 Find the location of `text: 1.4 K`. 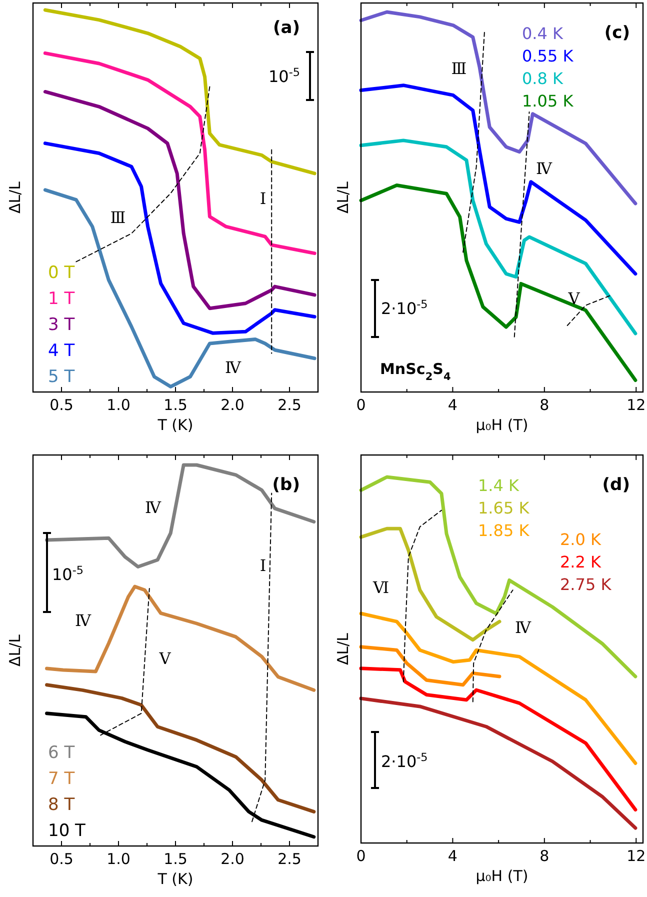

text: 1.4 K is located at coordinates (499, 485).